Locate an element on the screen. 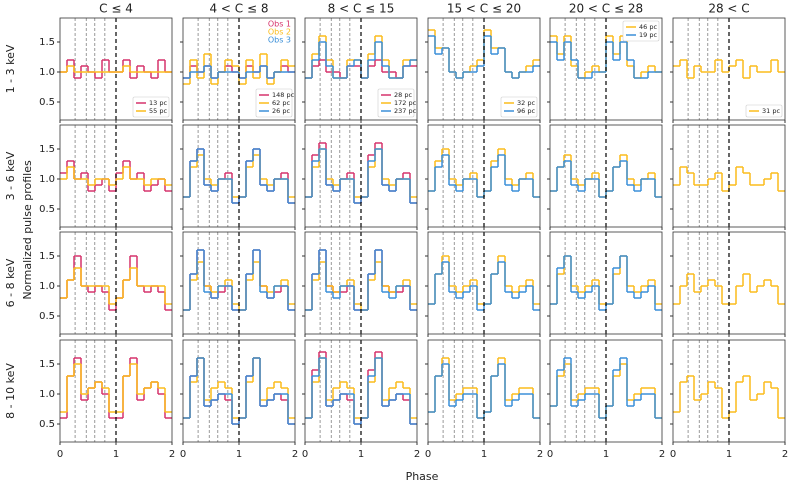 The image size is (793, 487). legend-label: 148 pc is located at coordinates (283, 95).